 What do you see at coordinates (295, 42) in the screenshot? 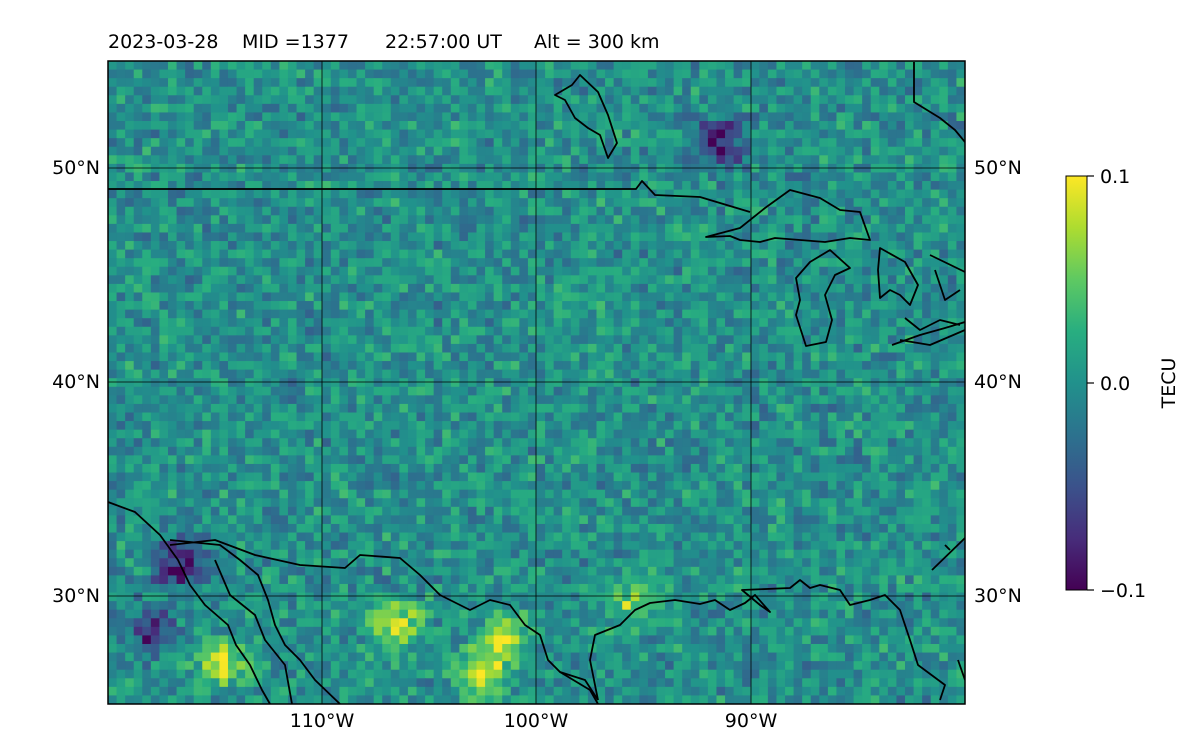
I see `title-mid: MID =1377` at bounding box center [295, 42].